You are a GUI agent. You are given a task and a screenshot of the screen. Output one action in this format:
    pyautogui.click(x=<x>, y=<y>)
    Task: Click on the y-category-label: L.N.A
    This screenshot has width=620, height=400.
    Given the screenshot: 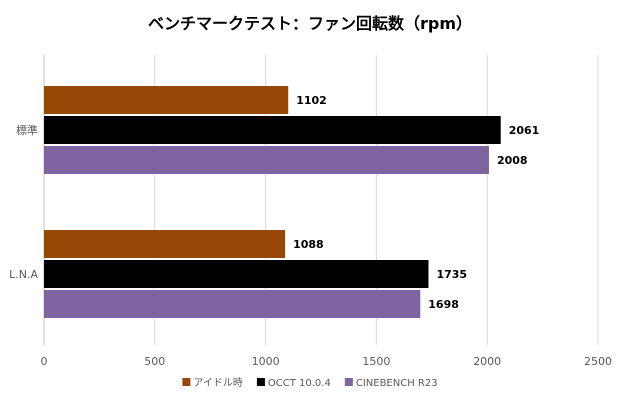 What is the action you would take?
    pyautogui.click(x=23, y=274)
    